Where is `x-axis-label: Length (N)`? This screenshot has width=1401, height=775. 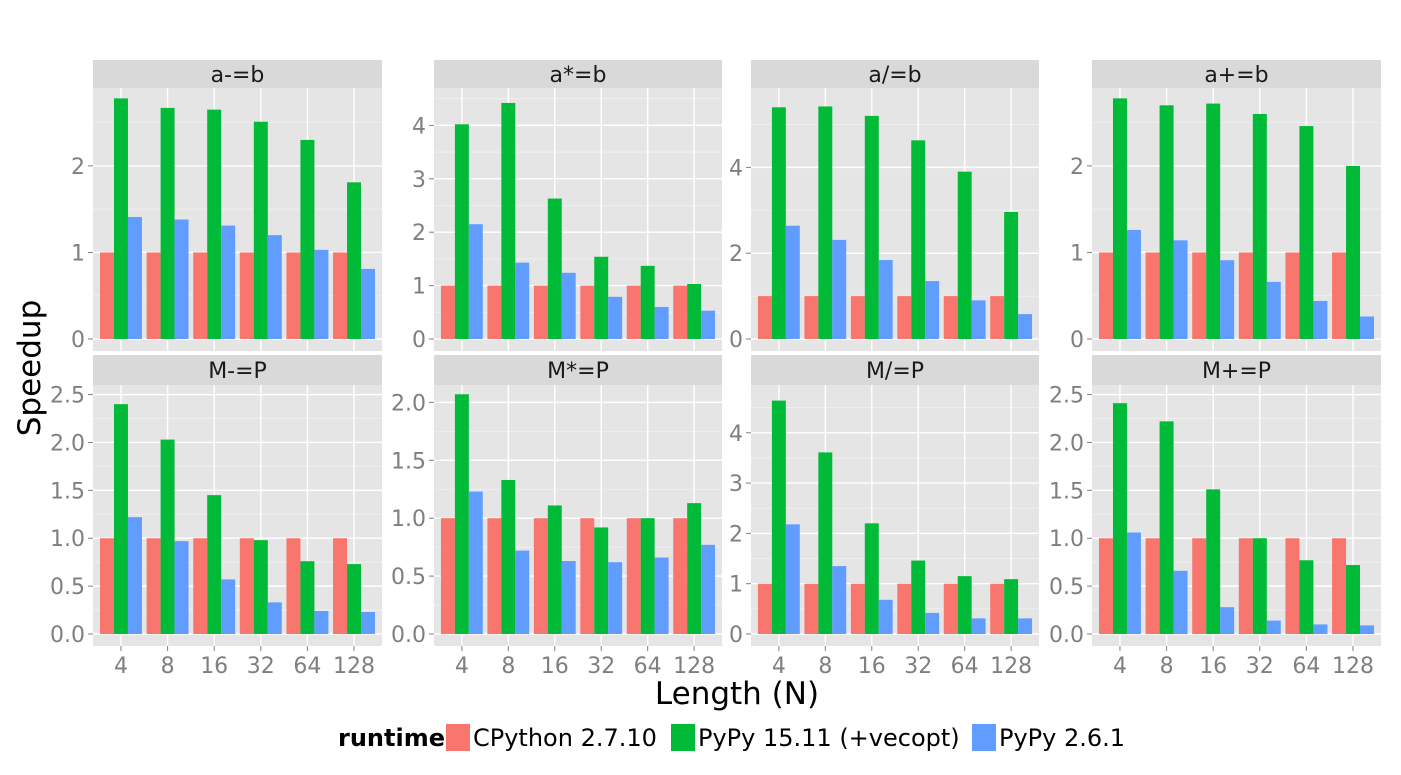
x-axis-label: Length (N) is located at coordinates (737, 694).